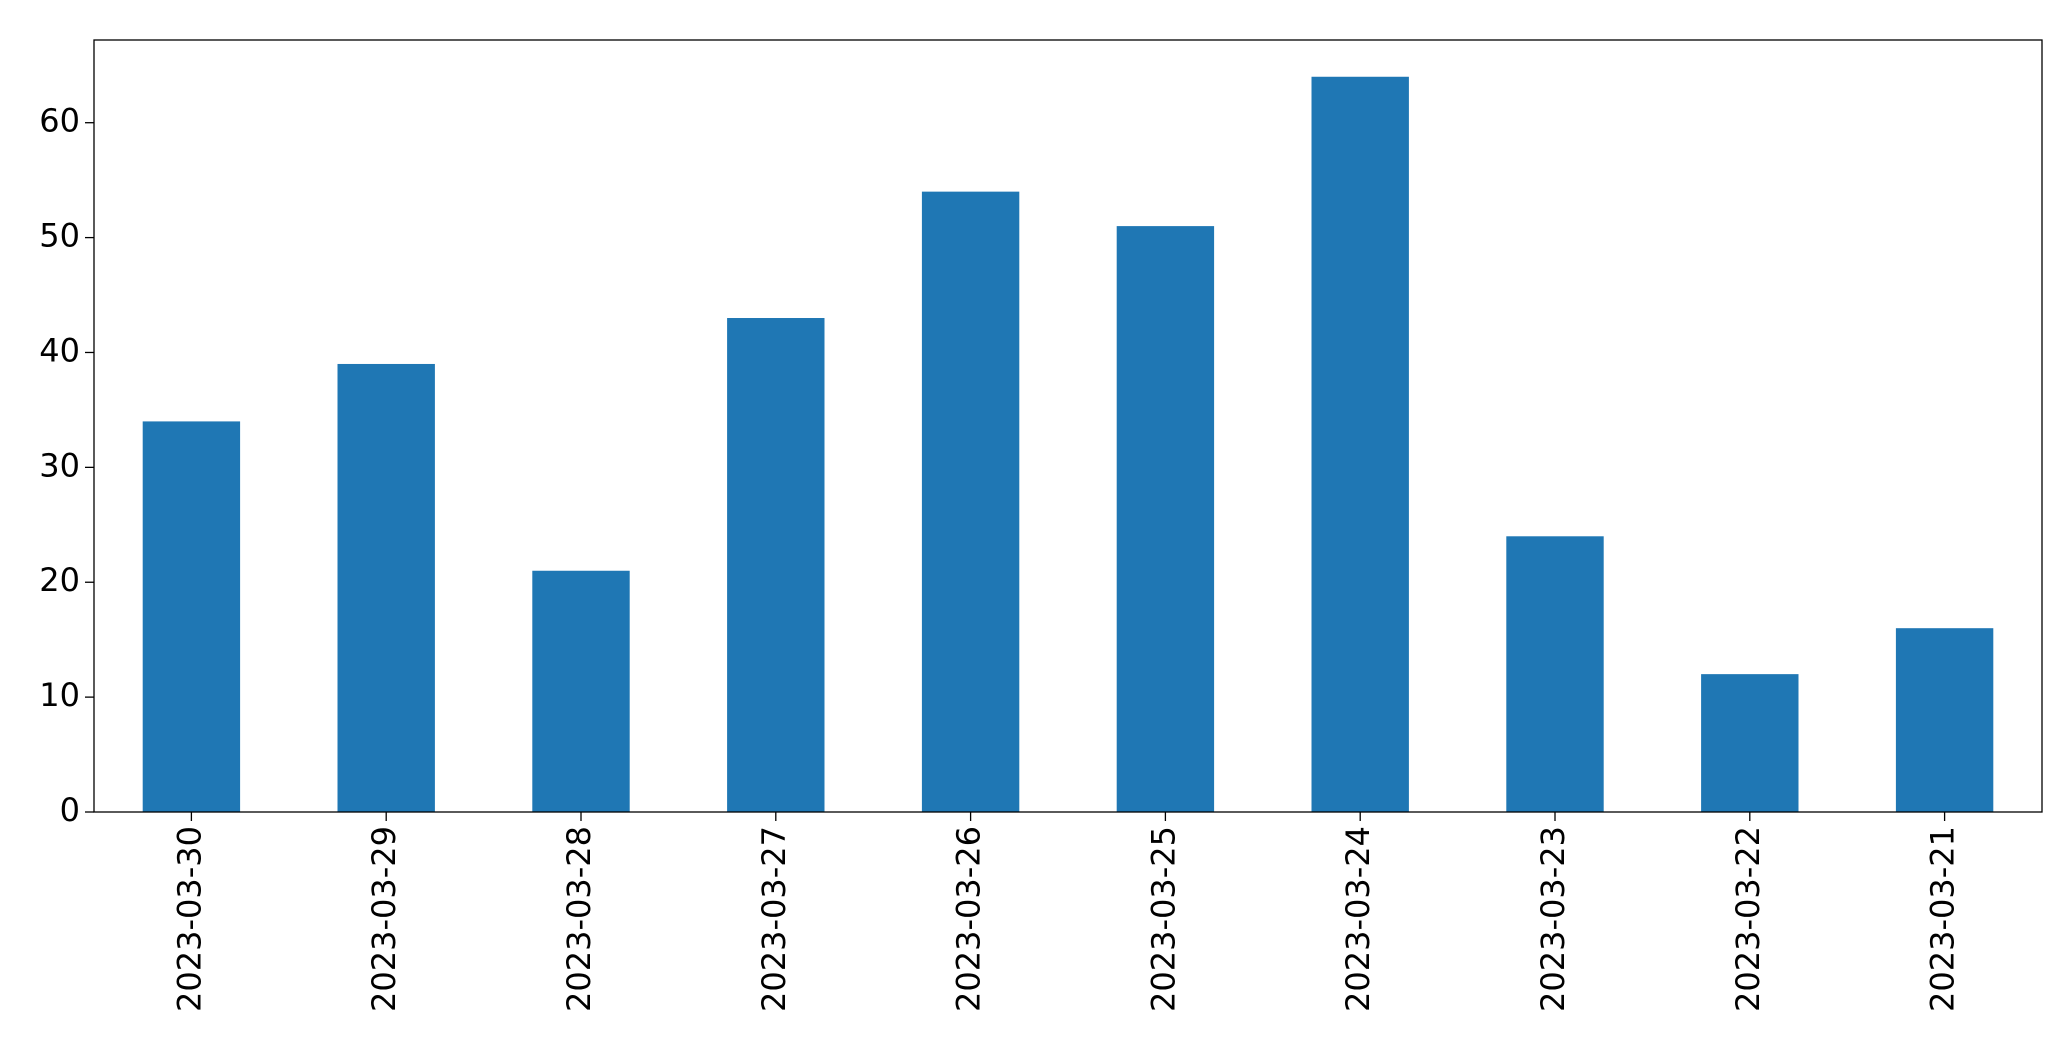  Describe the element at coordinates (1163, 919) in the screenshot. I see `x-tick-label: 2023-03-25` at that location.